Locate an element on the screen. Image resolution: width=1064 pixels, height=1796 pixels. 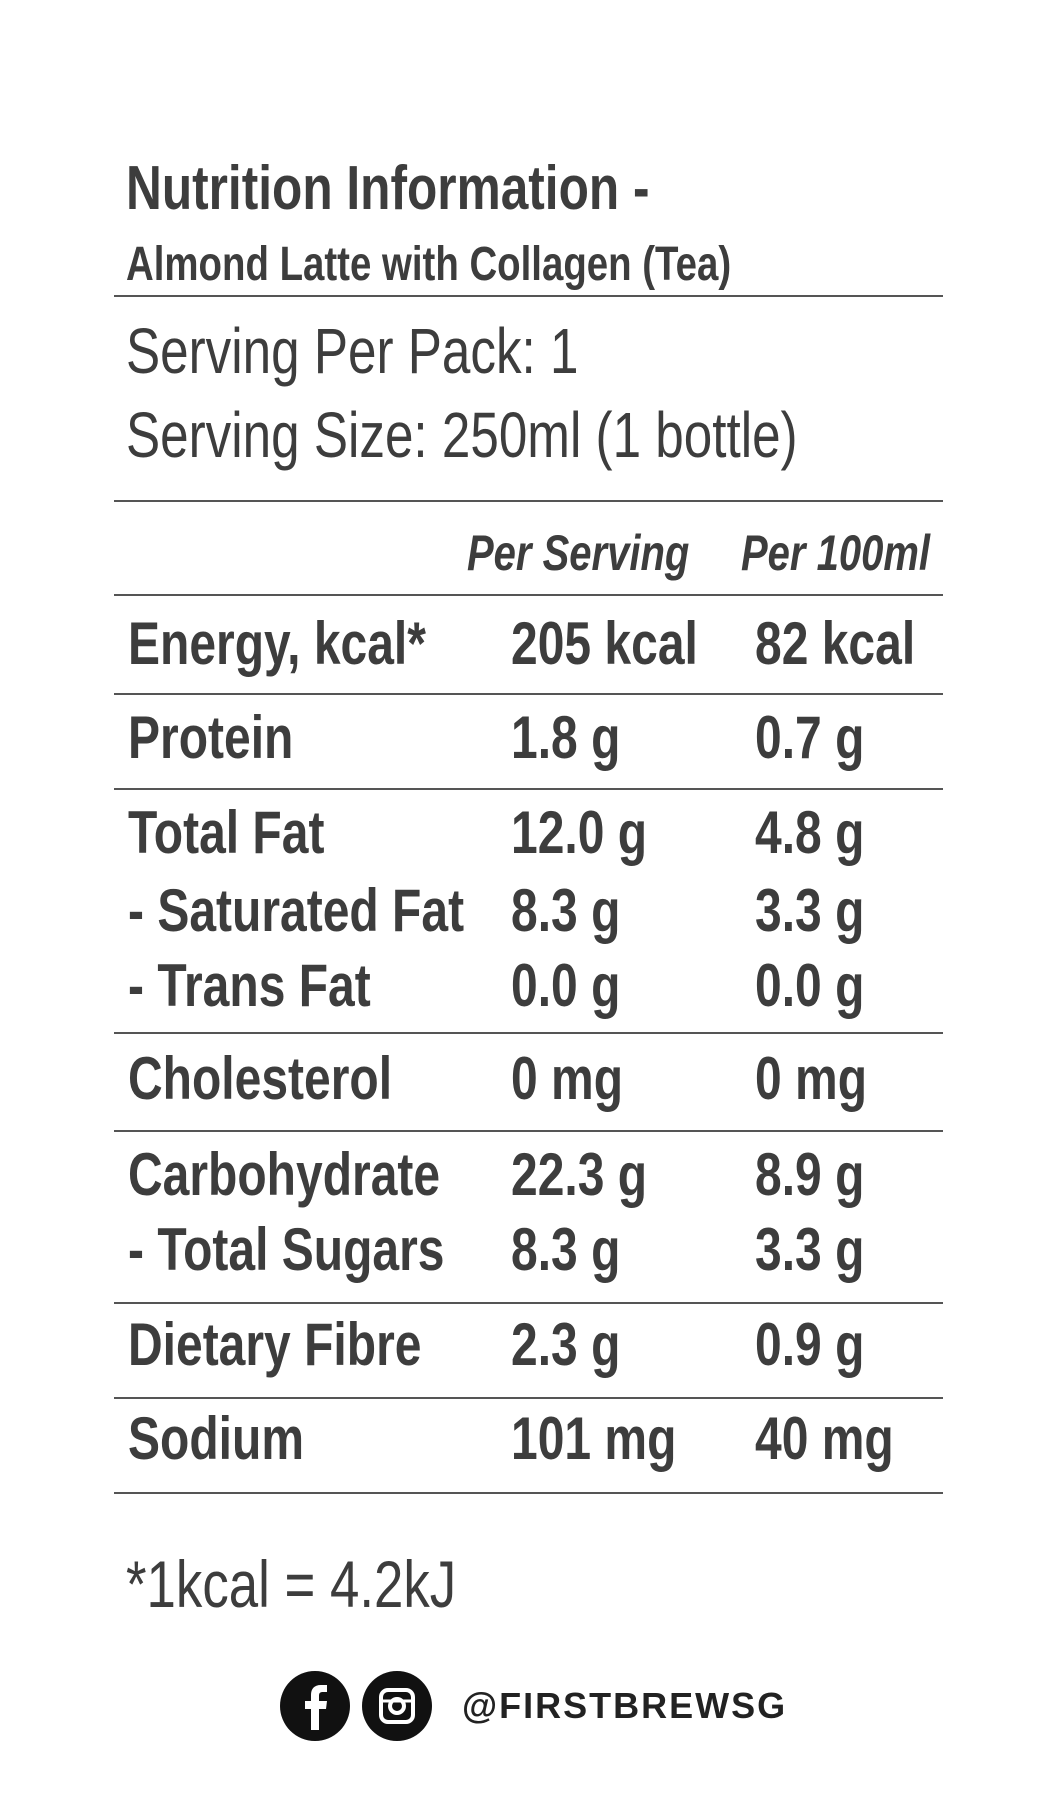
title: Nutrition Information - is located at coordinates (388, 188).